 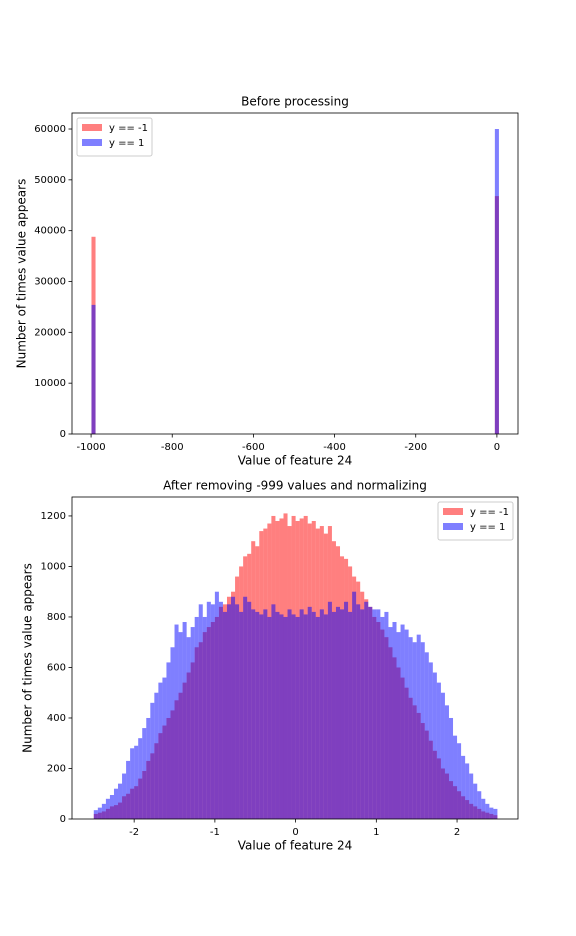 I want to click on legend-label: y == 1, so click(x=126, y=143).